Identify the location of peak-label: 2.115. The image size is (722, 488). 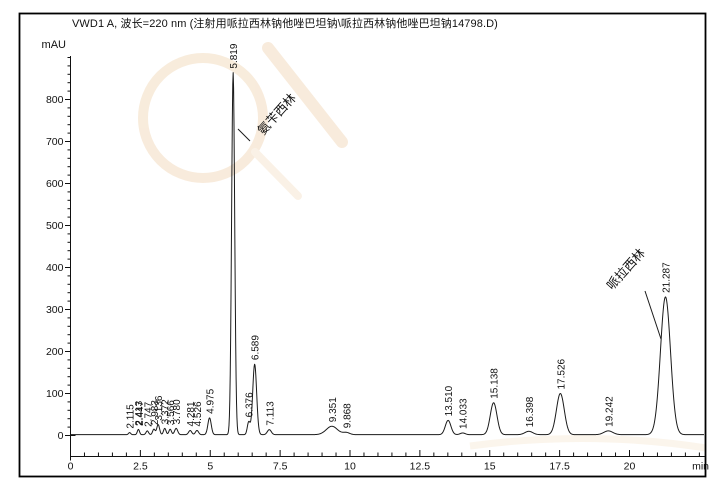
(131, 416).